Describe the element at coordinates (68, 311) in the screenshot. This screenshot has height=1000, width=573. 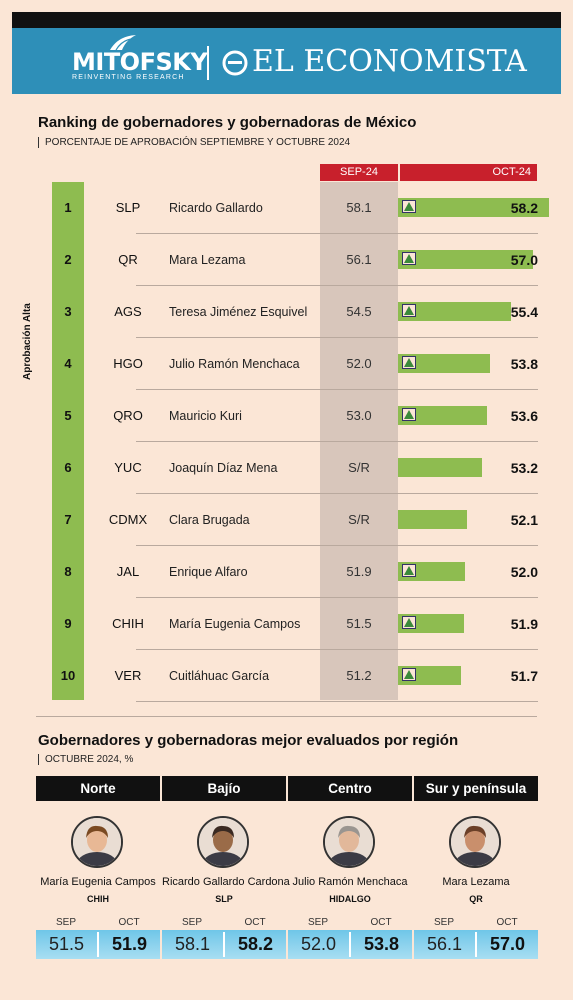
I see `rank-number: 3` at that location.